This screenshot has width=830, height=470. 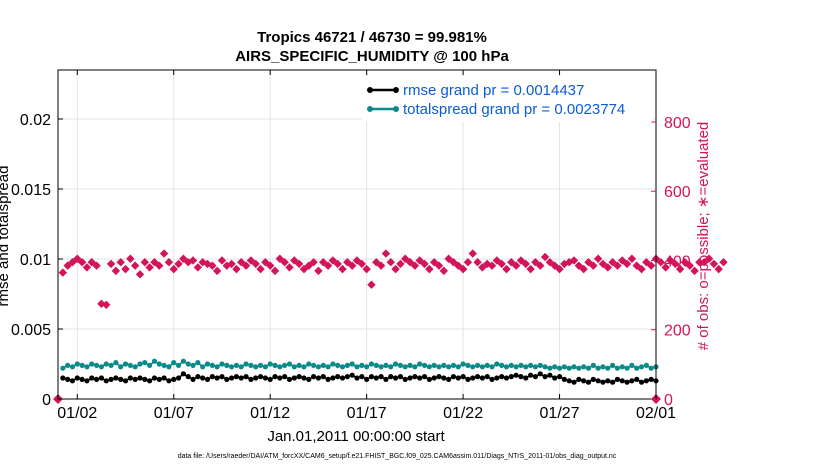 I want to click on chart-subtitle: AIRS_SPECIFIC_HUMIDITY @ 100 hPa, so click(x=372, y=56).